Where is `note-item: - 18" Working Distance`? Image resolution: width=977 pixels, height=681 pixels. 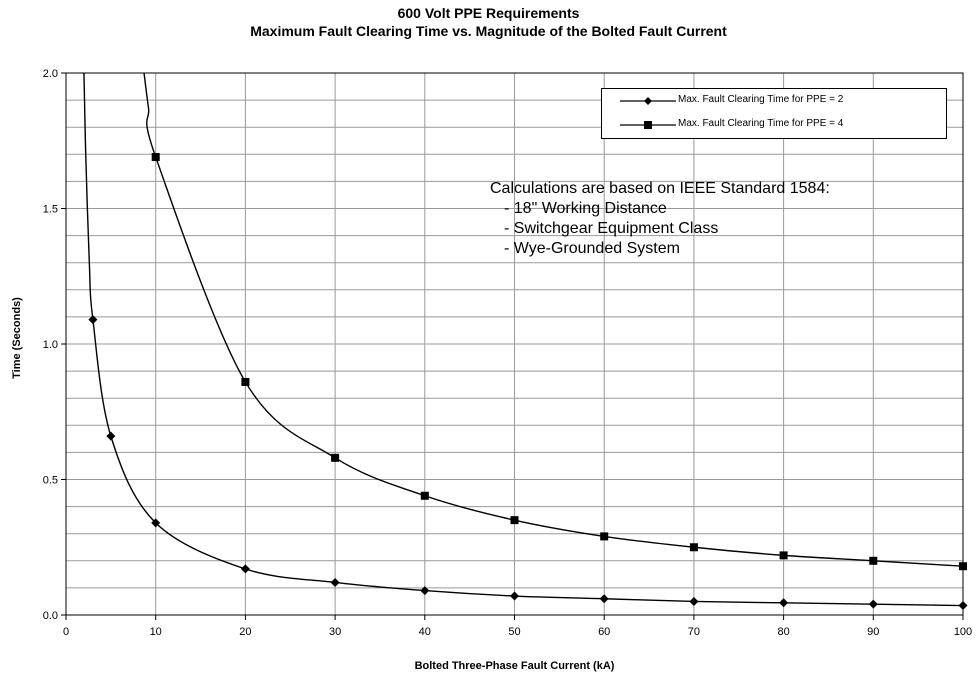
note-item: - 18" Working Distance is located at coordinates (585, 208).